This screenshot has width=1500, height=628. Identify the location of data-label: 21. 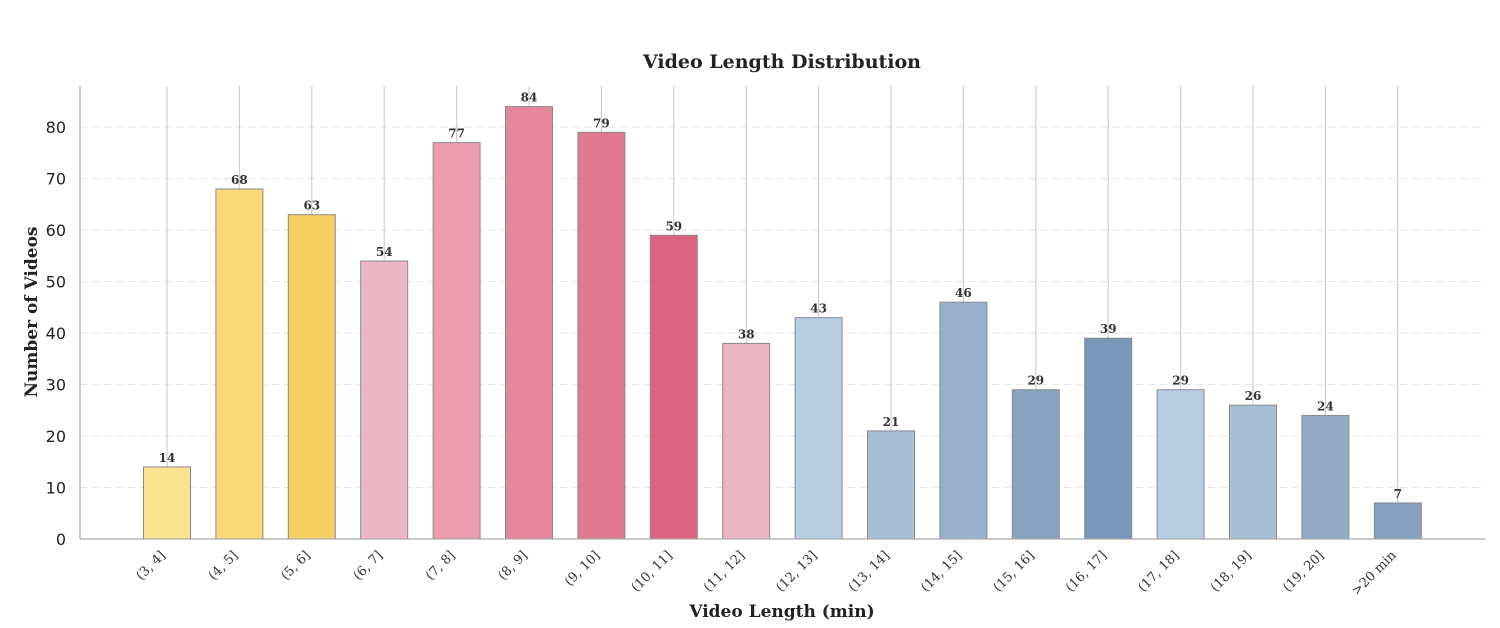
(891, 422).